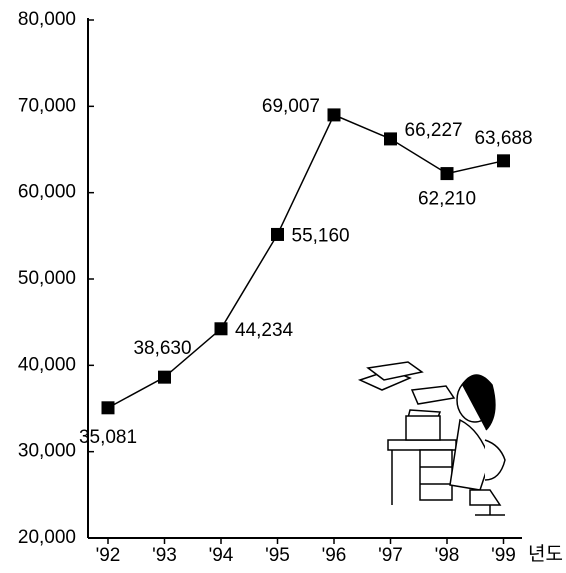  What do you see at coordinates (447, 199) in the screenshot?
I see `data-label: 62,210` at bounding box center [447, 199].